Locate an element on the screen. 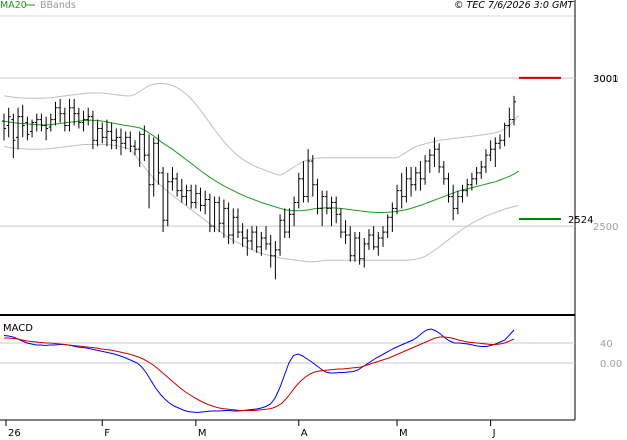 This screenshot has width=627, height=440. x-axis-label: J is located at coordinates (494, 433).